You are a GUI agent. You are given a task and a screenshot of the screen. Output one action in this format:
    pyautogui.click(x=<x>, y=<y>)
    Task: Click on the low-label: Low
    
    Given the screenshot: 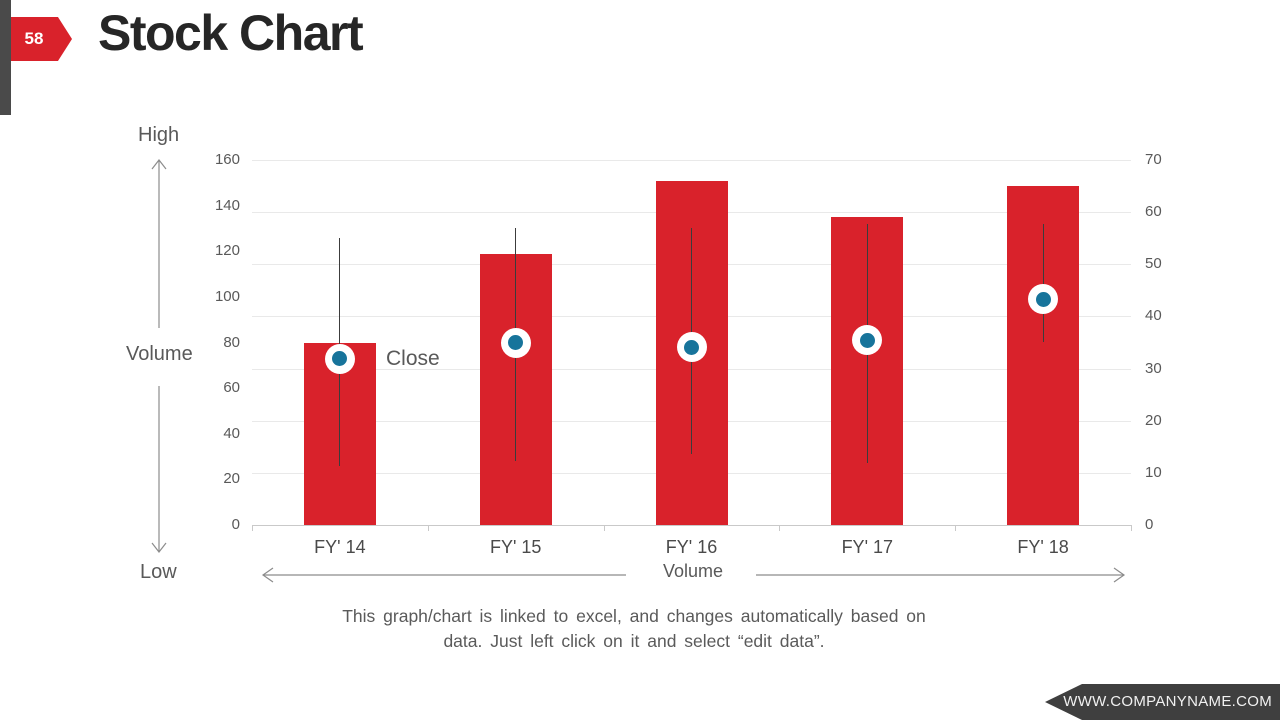 What is the action you would take?
    pyautogui.click(x=158, y=572)
    